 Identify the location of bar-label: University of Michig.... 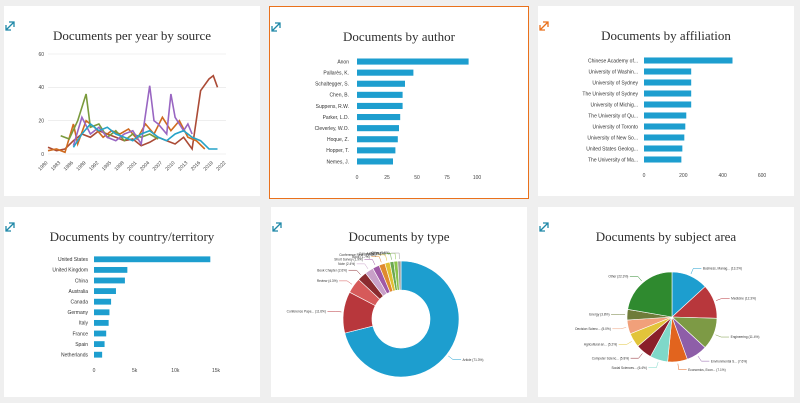
(614, 105).